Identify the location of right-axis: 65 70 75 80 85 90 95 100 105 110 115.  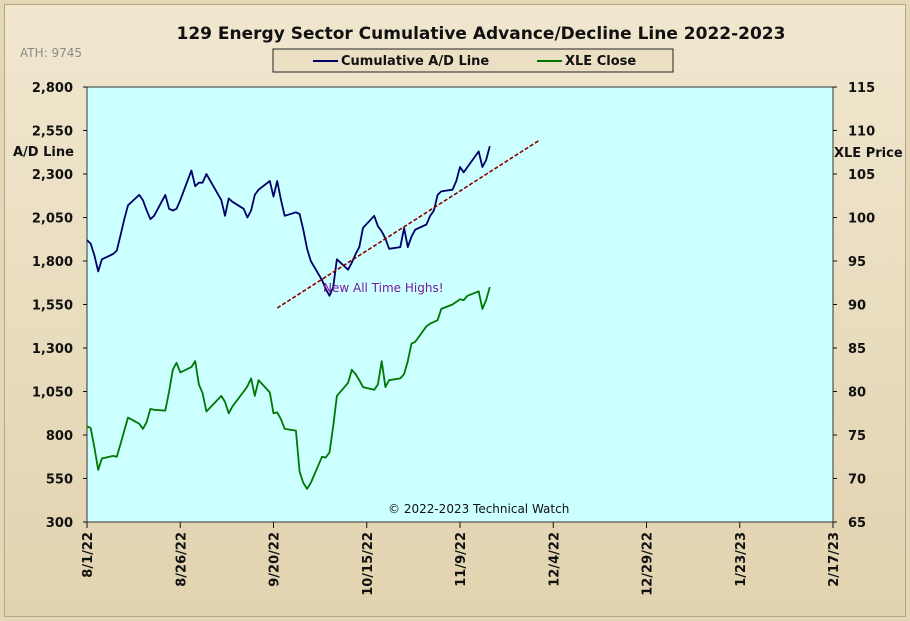
(854, 306).